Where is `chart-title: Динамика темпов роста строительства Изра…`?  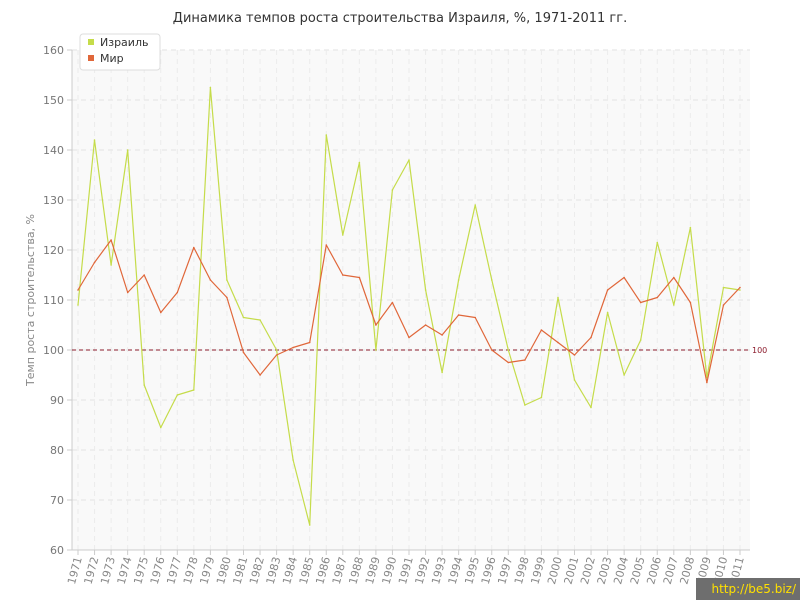 chart-title: Динамика темпов роста строительства Изра… is located at coordinates (400, 18).